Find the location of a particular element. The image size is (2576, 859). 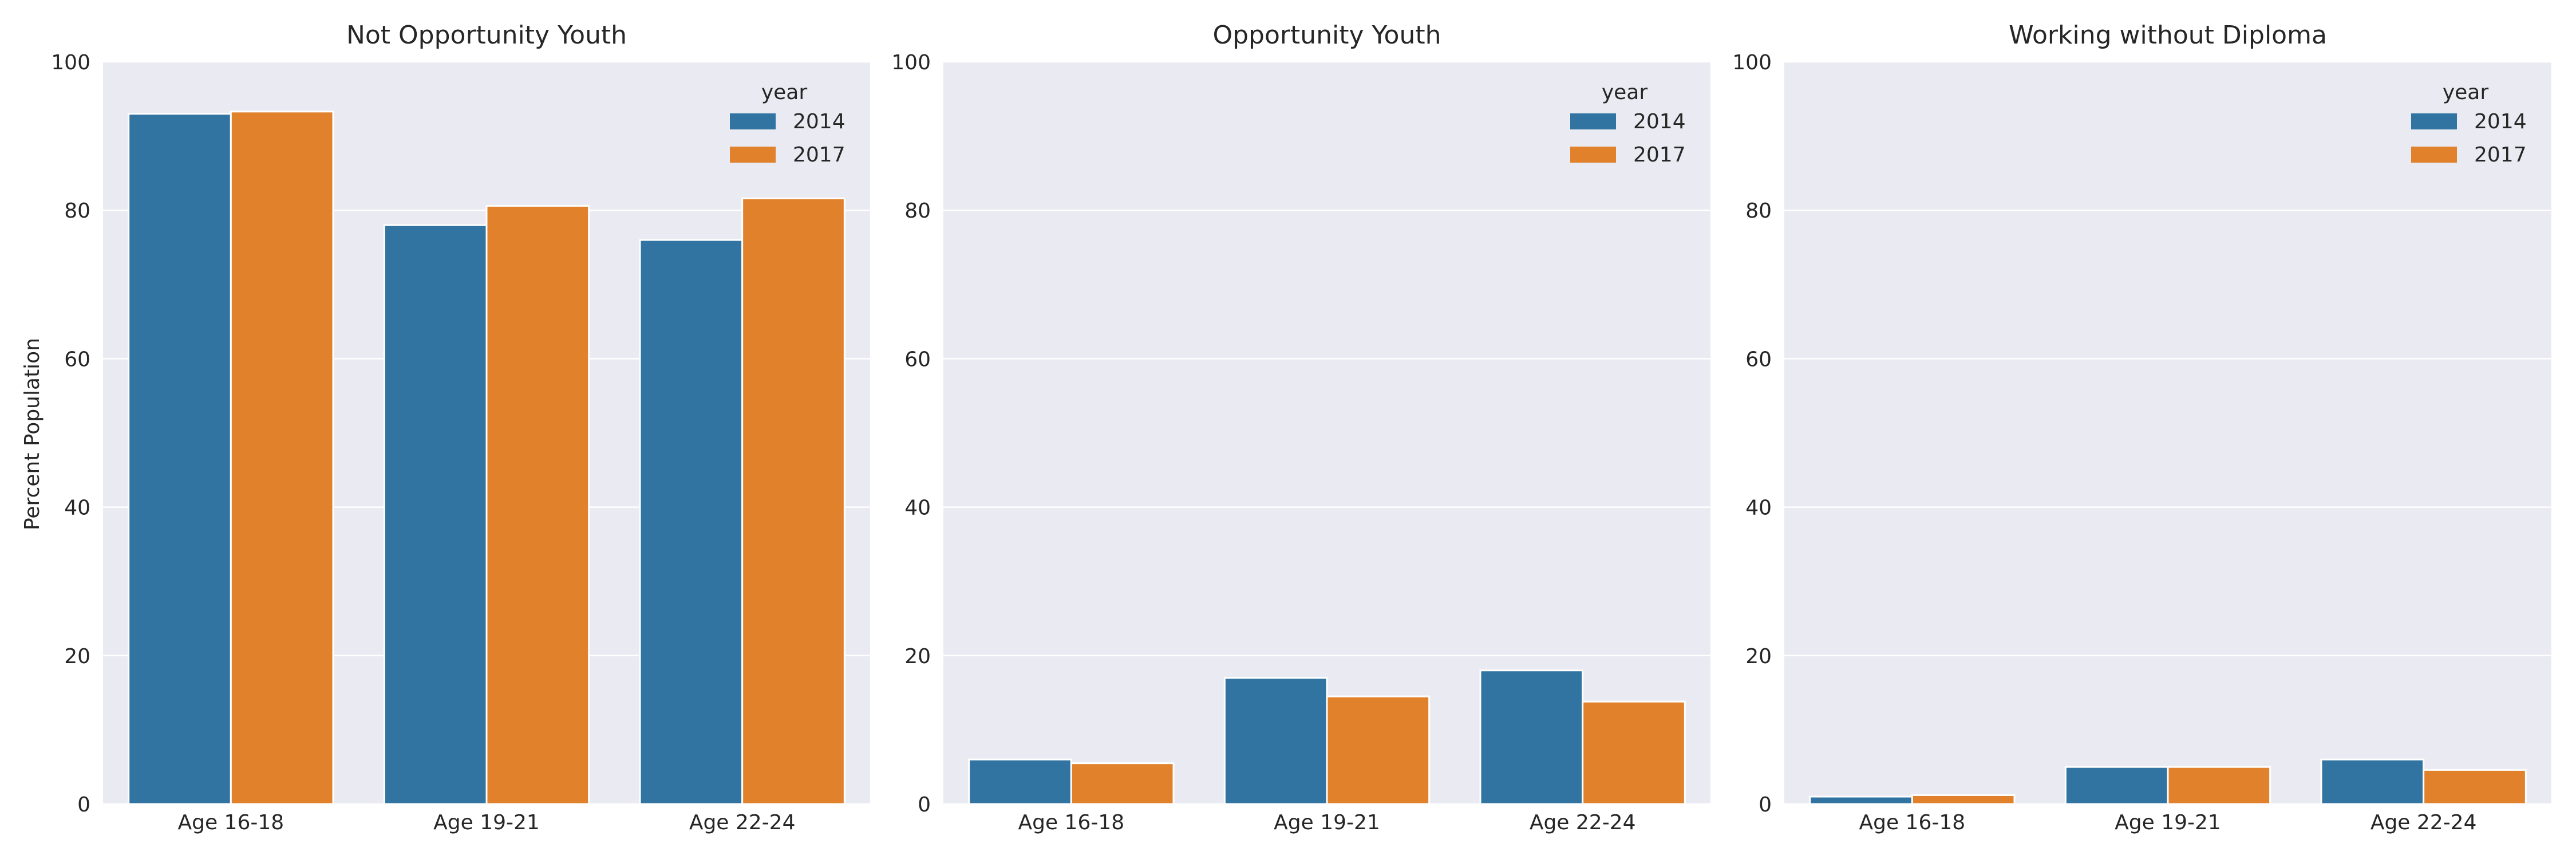

chart-title: Working without Diploma is located at coordinates (2168, 35).